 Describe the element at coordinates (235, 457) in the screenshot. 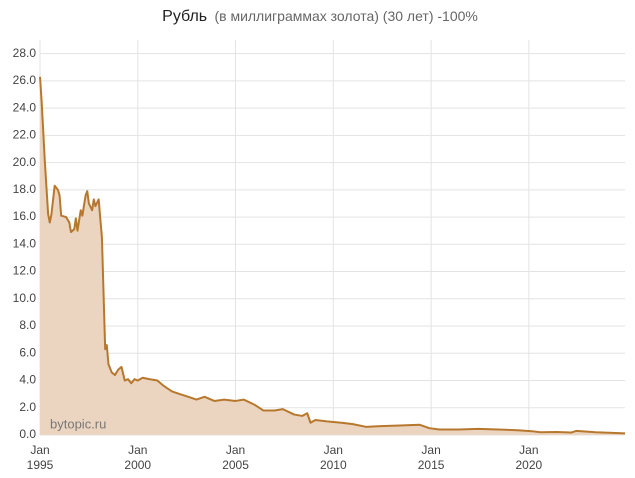

I see `x-tick-label: Jan 2005` at that location.